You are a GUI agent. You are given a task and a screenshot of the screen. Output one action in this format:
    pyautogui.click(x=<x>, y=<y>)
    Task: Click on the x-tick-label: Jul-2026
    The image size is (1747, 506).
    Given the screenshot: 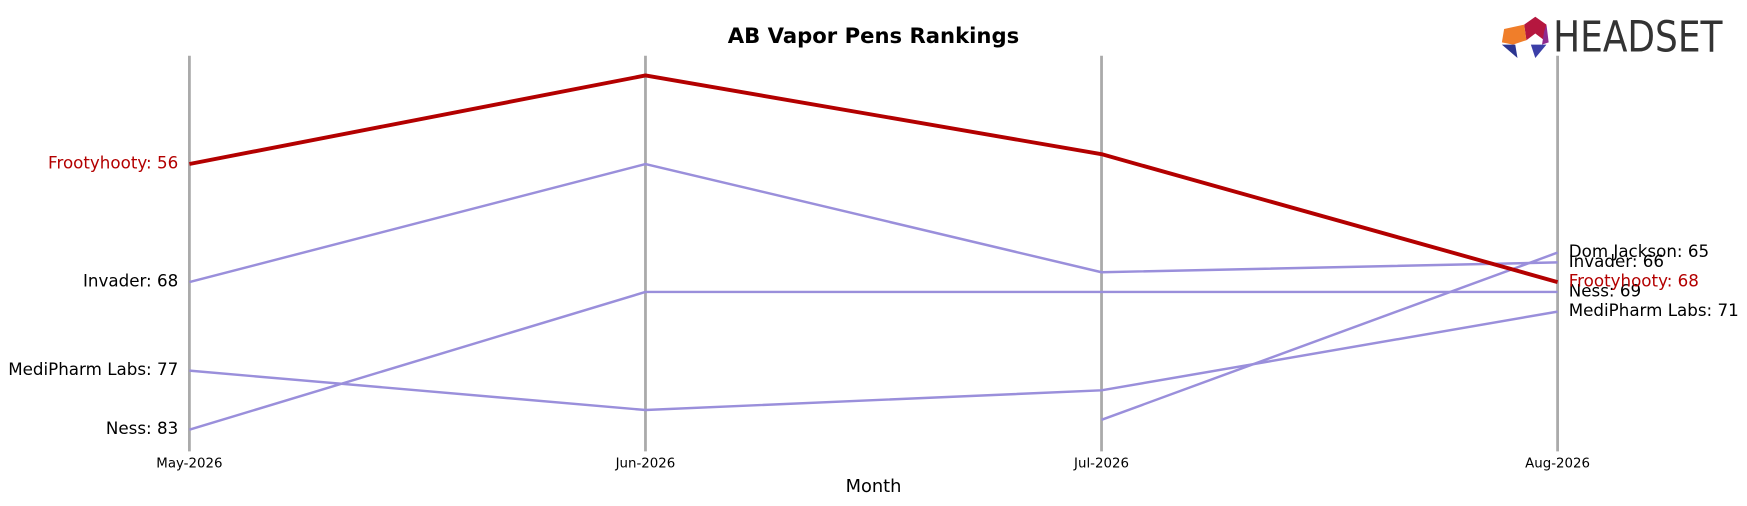 What is the action you would take?
    pyautogui.click(x=1101, y=464)
    